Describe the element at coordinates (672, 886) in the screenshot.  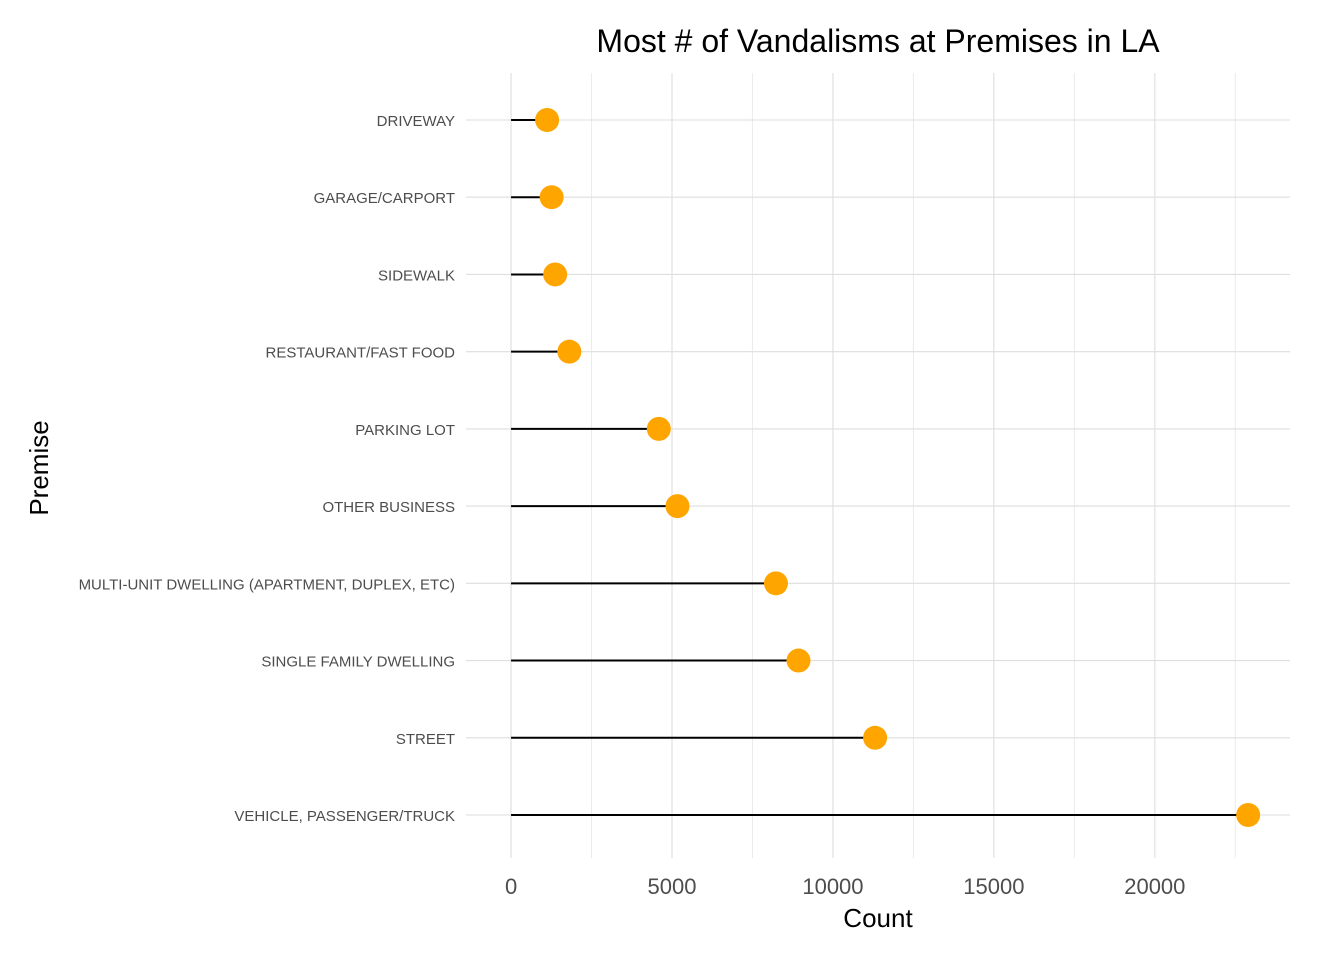
I see `x-tick-label: 5000` at that location.